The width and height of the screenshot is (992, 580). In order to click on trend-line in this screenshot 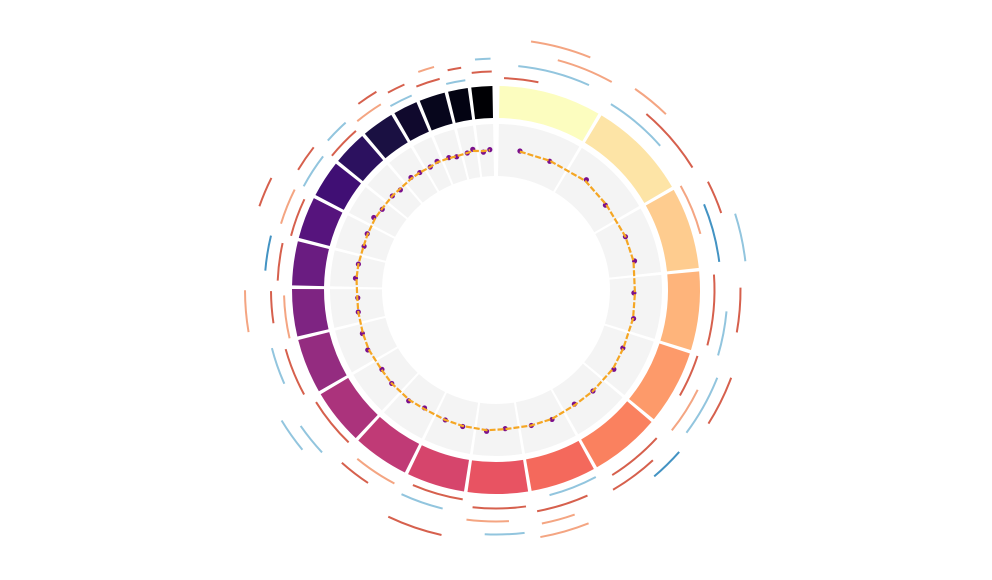, I will do `click(496, 290)`.